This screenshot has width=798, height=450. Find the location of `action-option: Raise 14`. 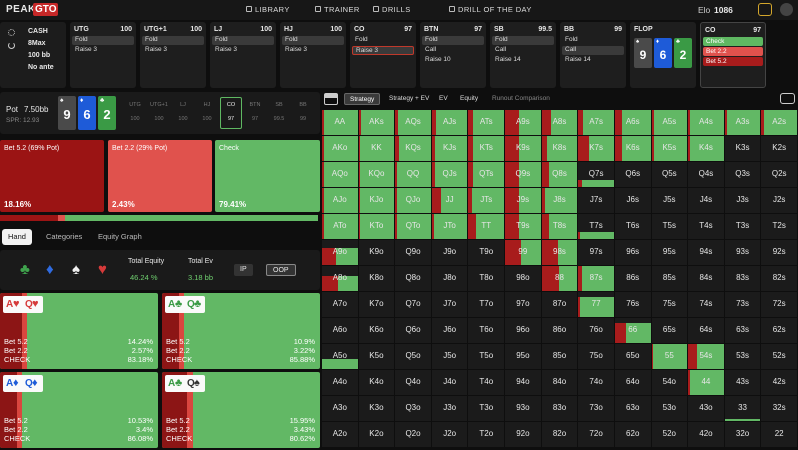

action-option: Raise 14 is located at coordinates (508, 59).